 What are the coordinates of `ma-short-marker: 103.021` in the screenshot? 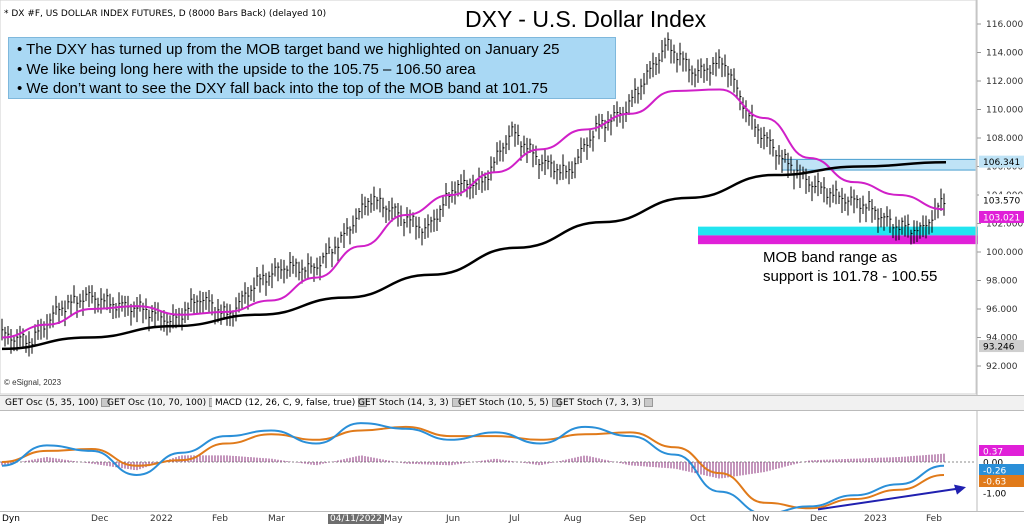 It's located at (1001, 218).